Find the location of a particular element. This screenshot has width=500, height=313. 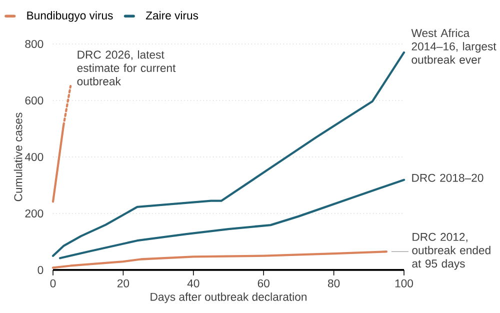

x-tick-label: 40 is located at coordinates (193, 283).